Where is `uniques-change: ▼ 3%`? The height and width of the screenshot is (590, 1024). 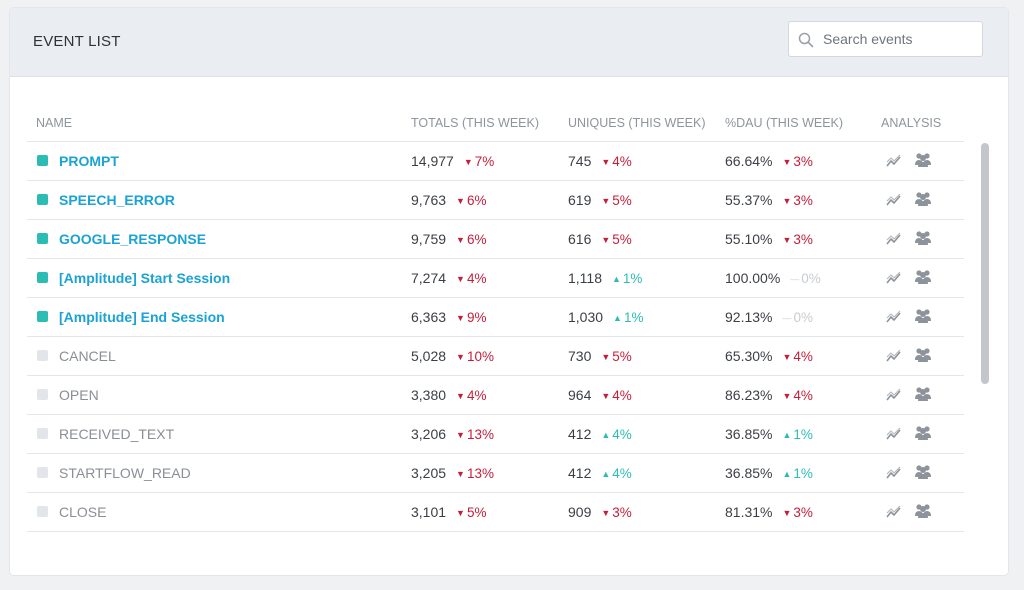
uniques-change: ▼ 3% is located at coordinates (616, 512).